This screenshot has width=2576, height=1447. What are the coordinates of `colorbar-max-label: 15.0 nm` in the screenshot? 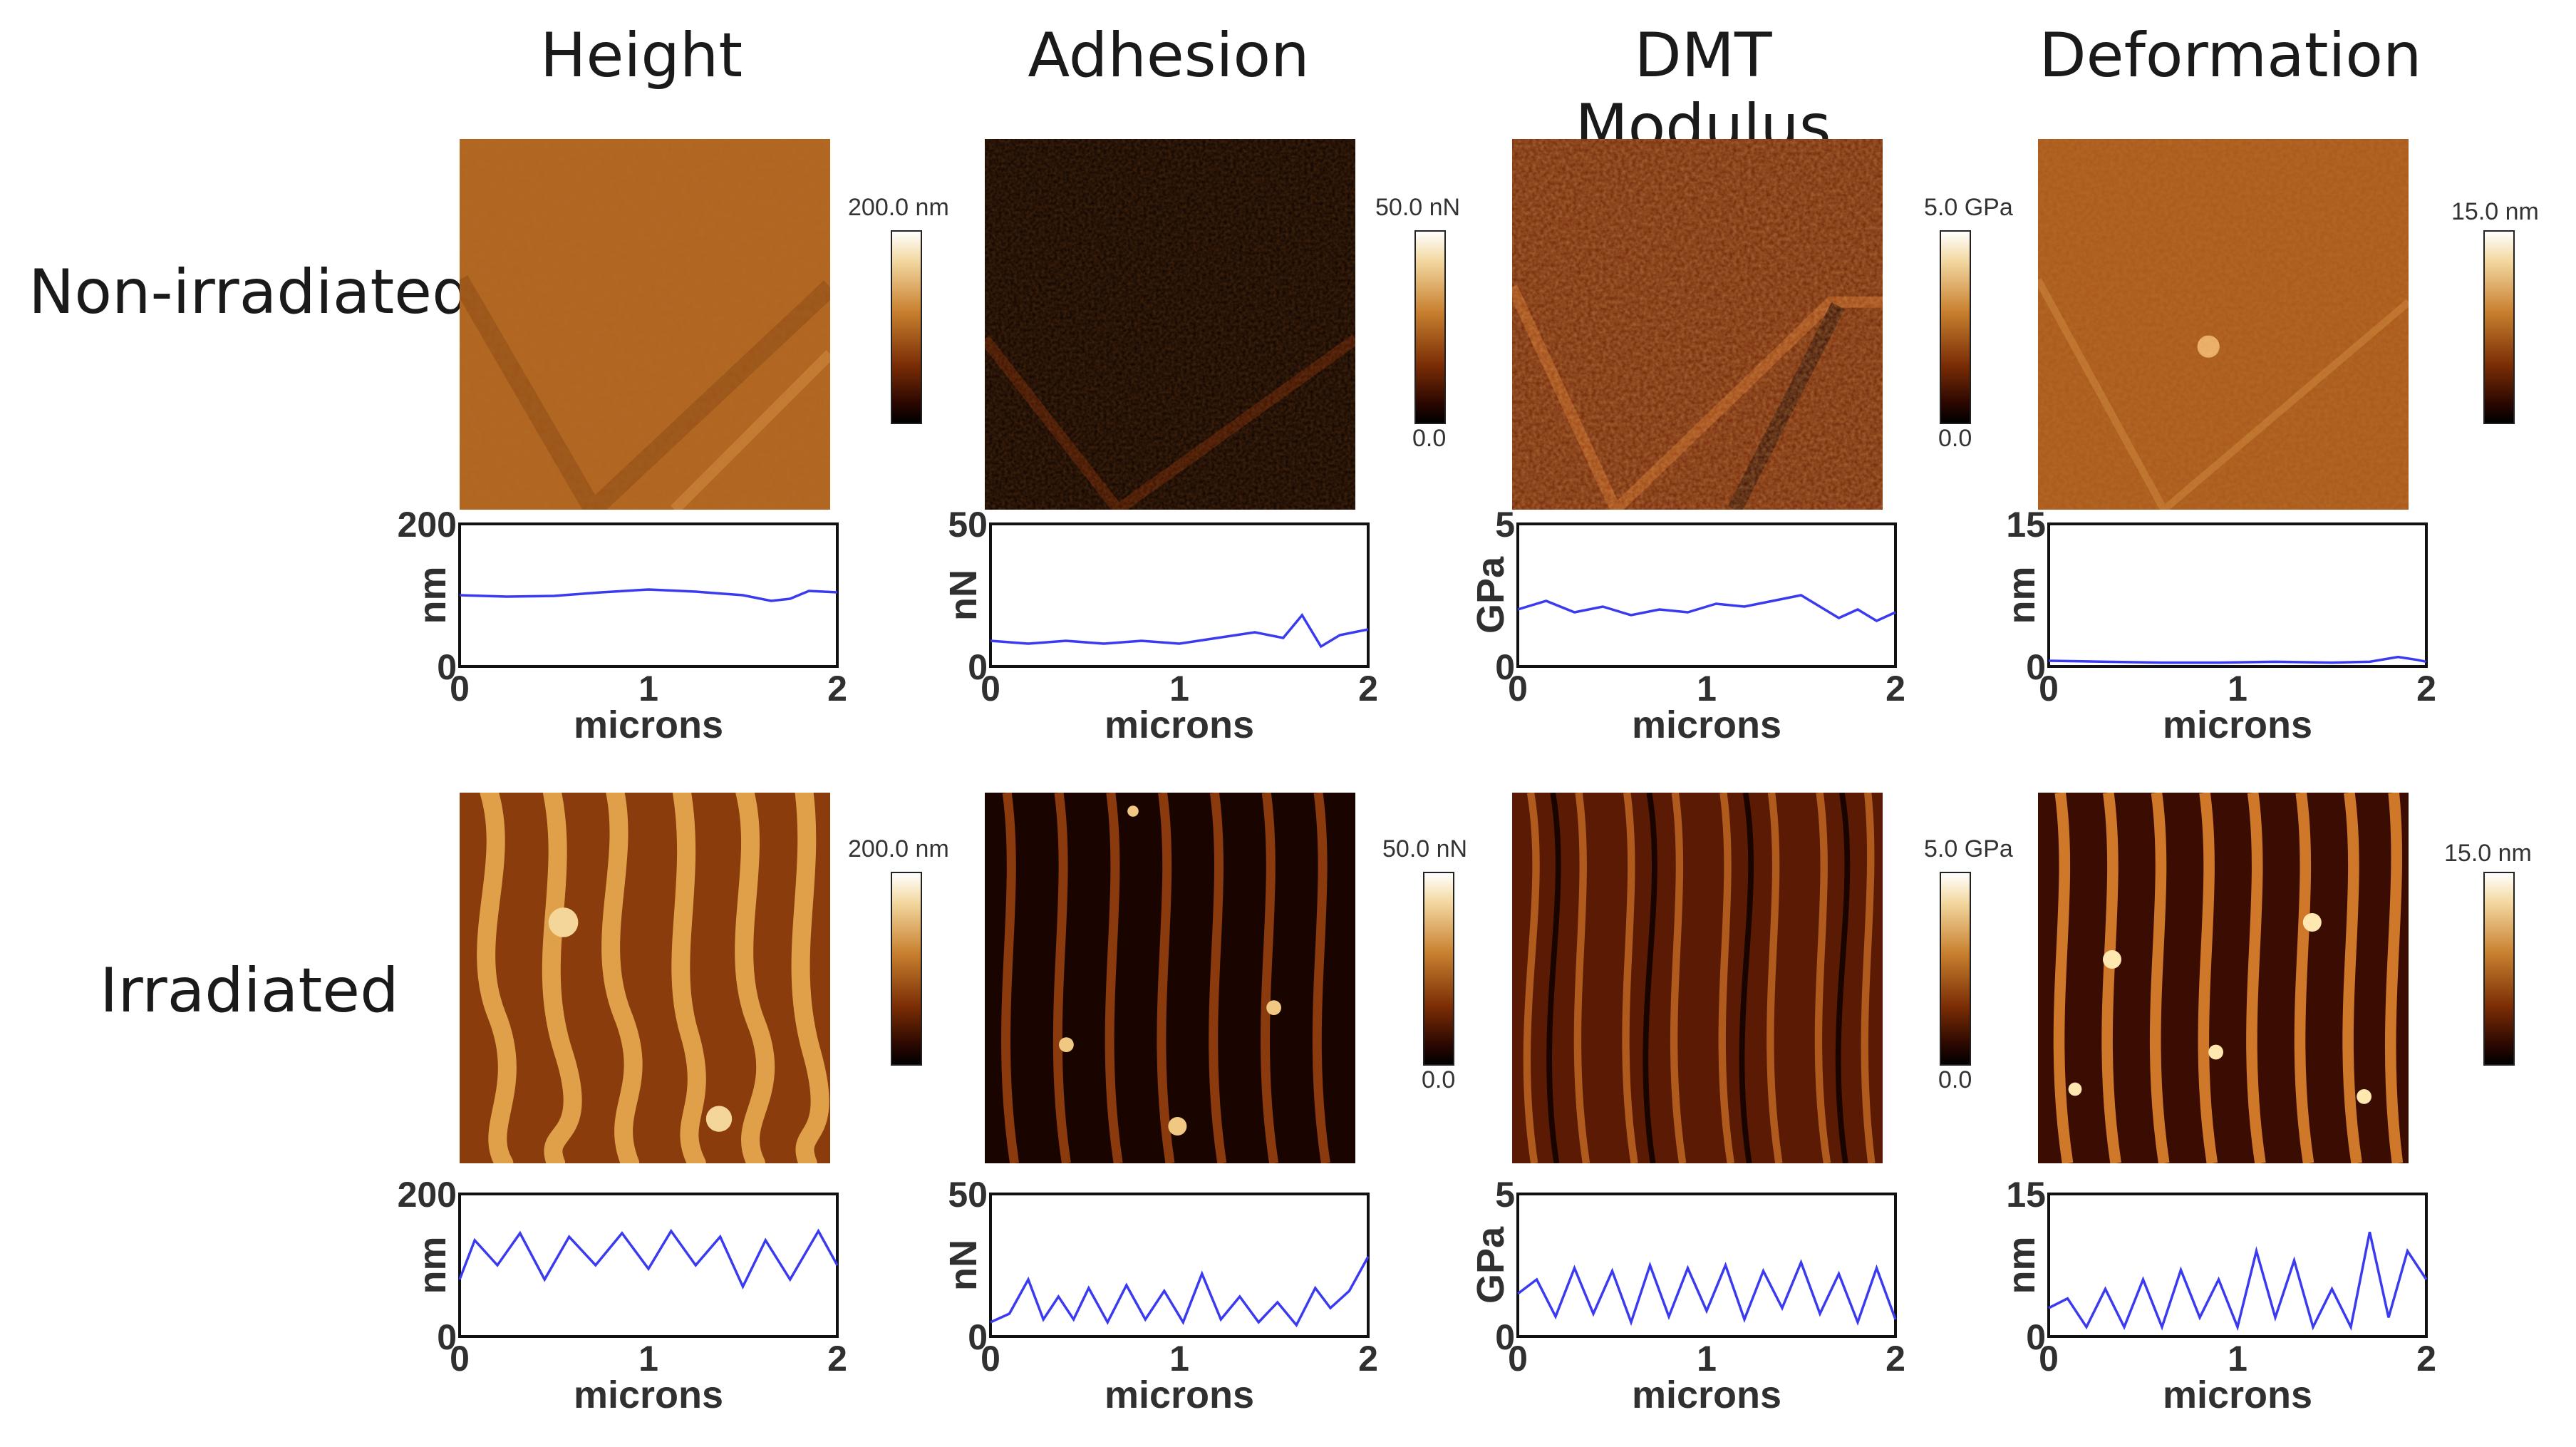 It's located at (2488, 854).